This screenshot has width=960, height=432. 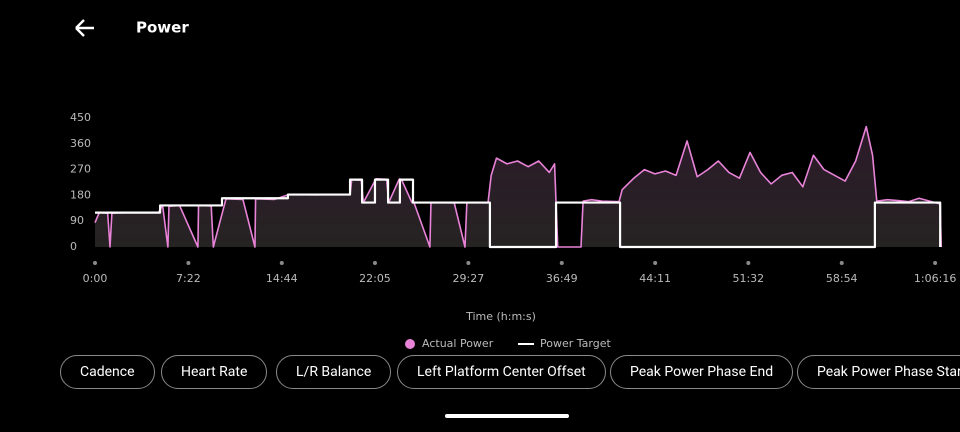 I want to click on filter-chip: Peak Power Phase End, so click(x=702, y=372).